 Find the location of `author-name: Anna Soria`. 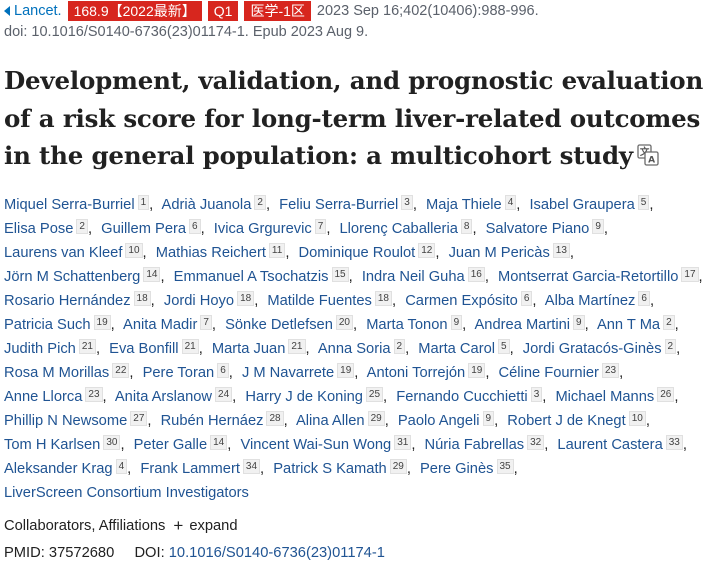

author-name: Anna Soria is located at coordinates (354, 349).